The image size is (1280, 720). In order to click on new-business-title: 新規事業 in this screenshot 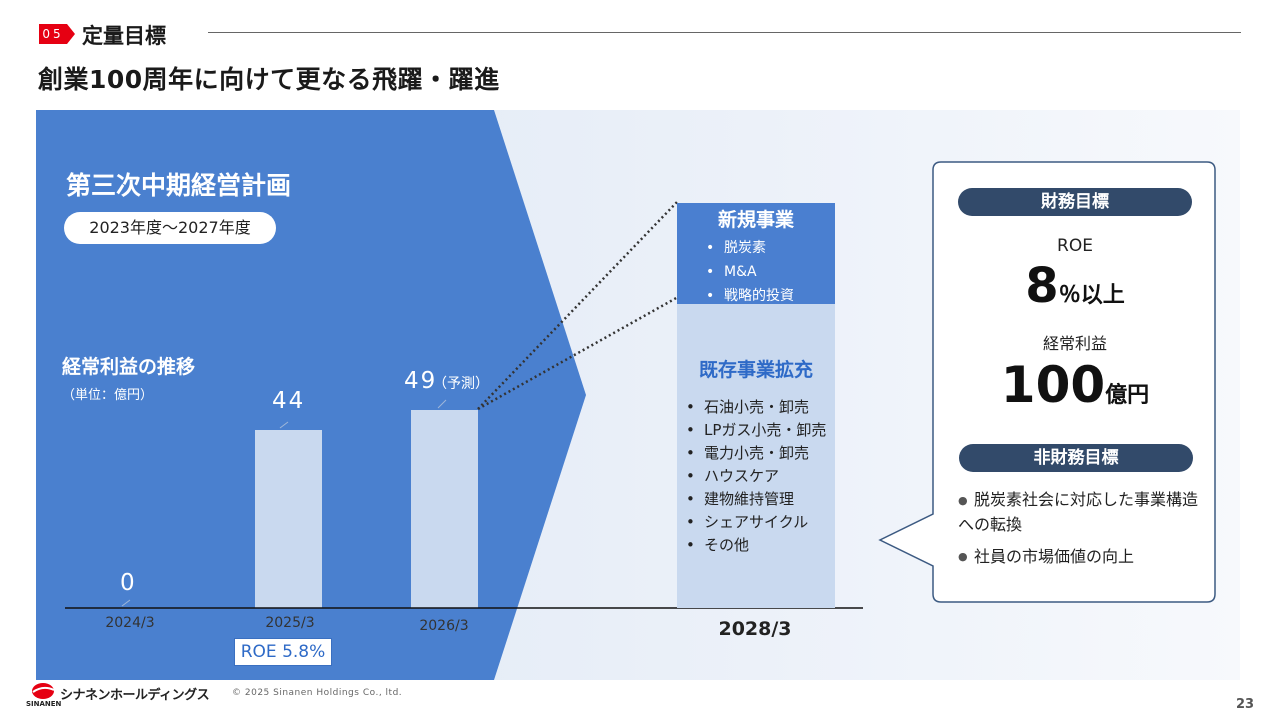, I will do `click(755, 220)`.